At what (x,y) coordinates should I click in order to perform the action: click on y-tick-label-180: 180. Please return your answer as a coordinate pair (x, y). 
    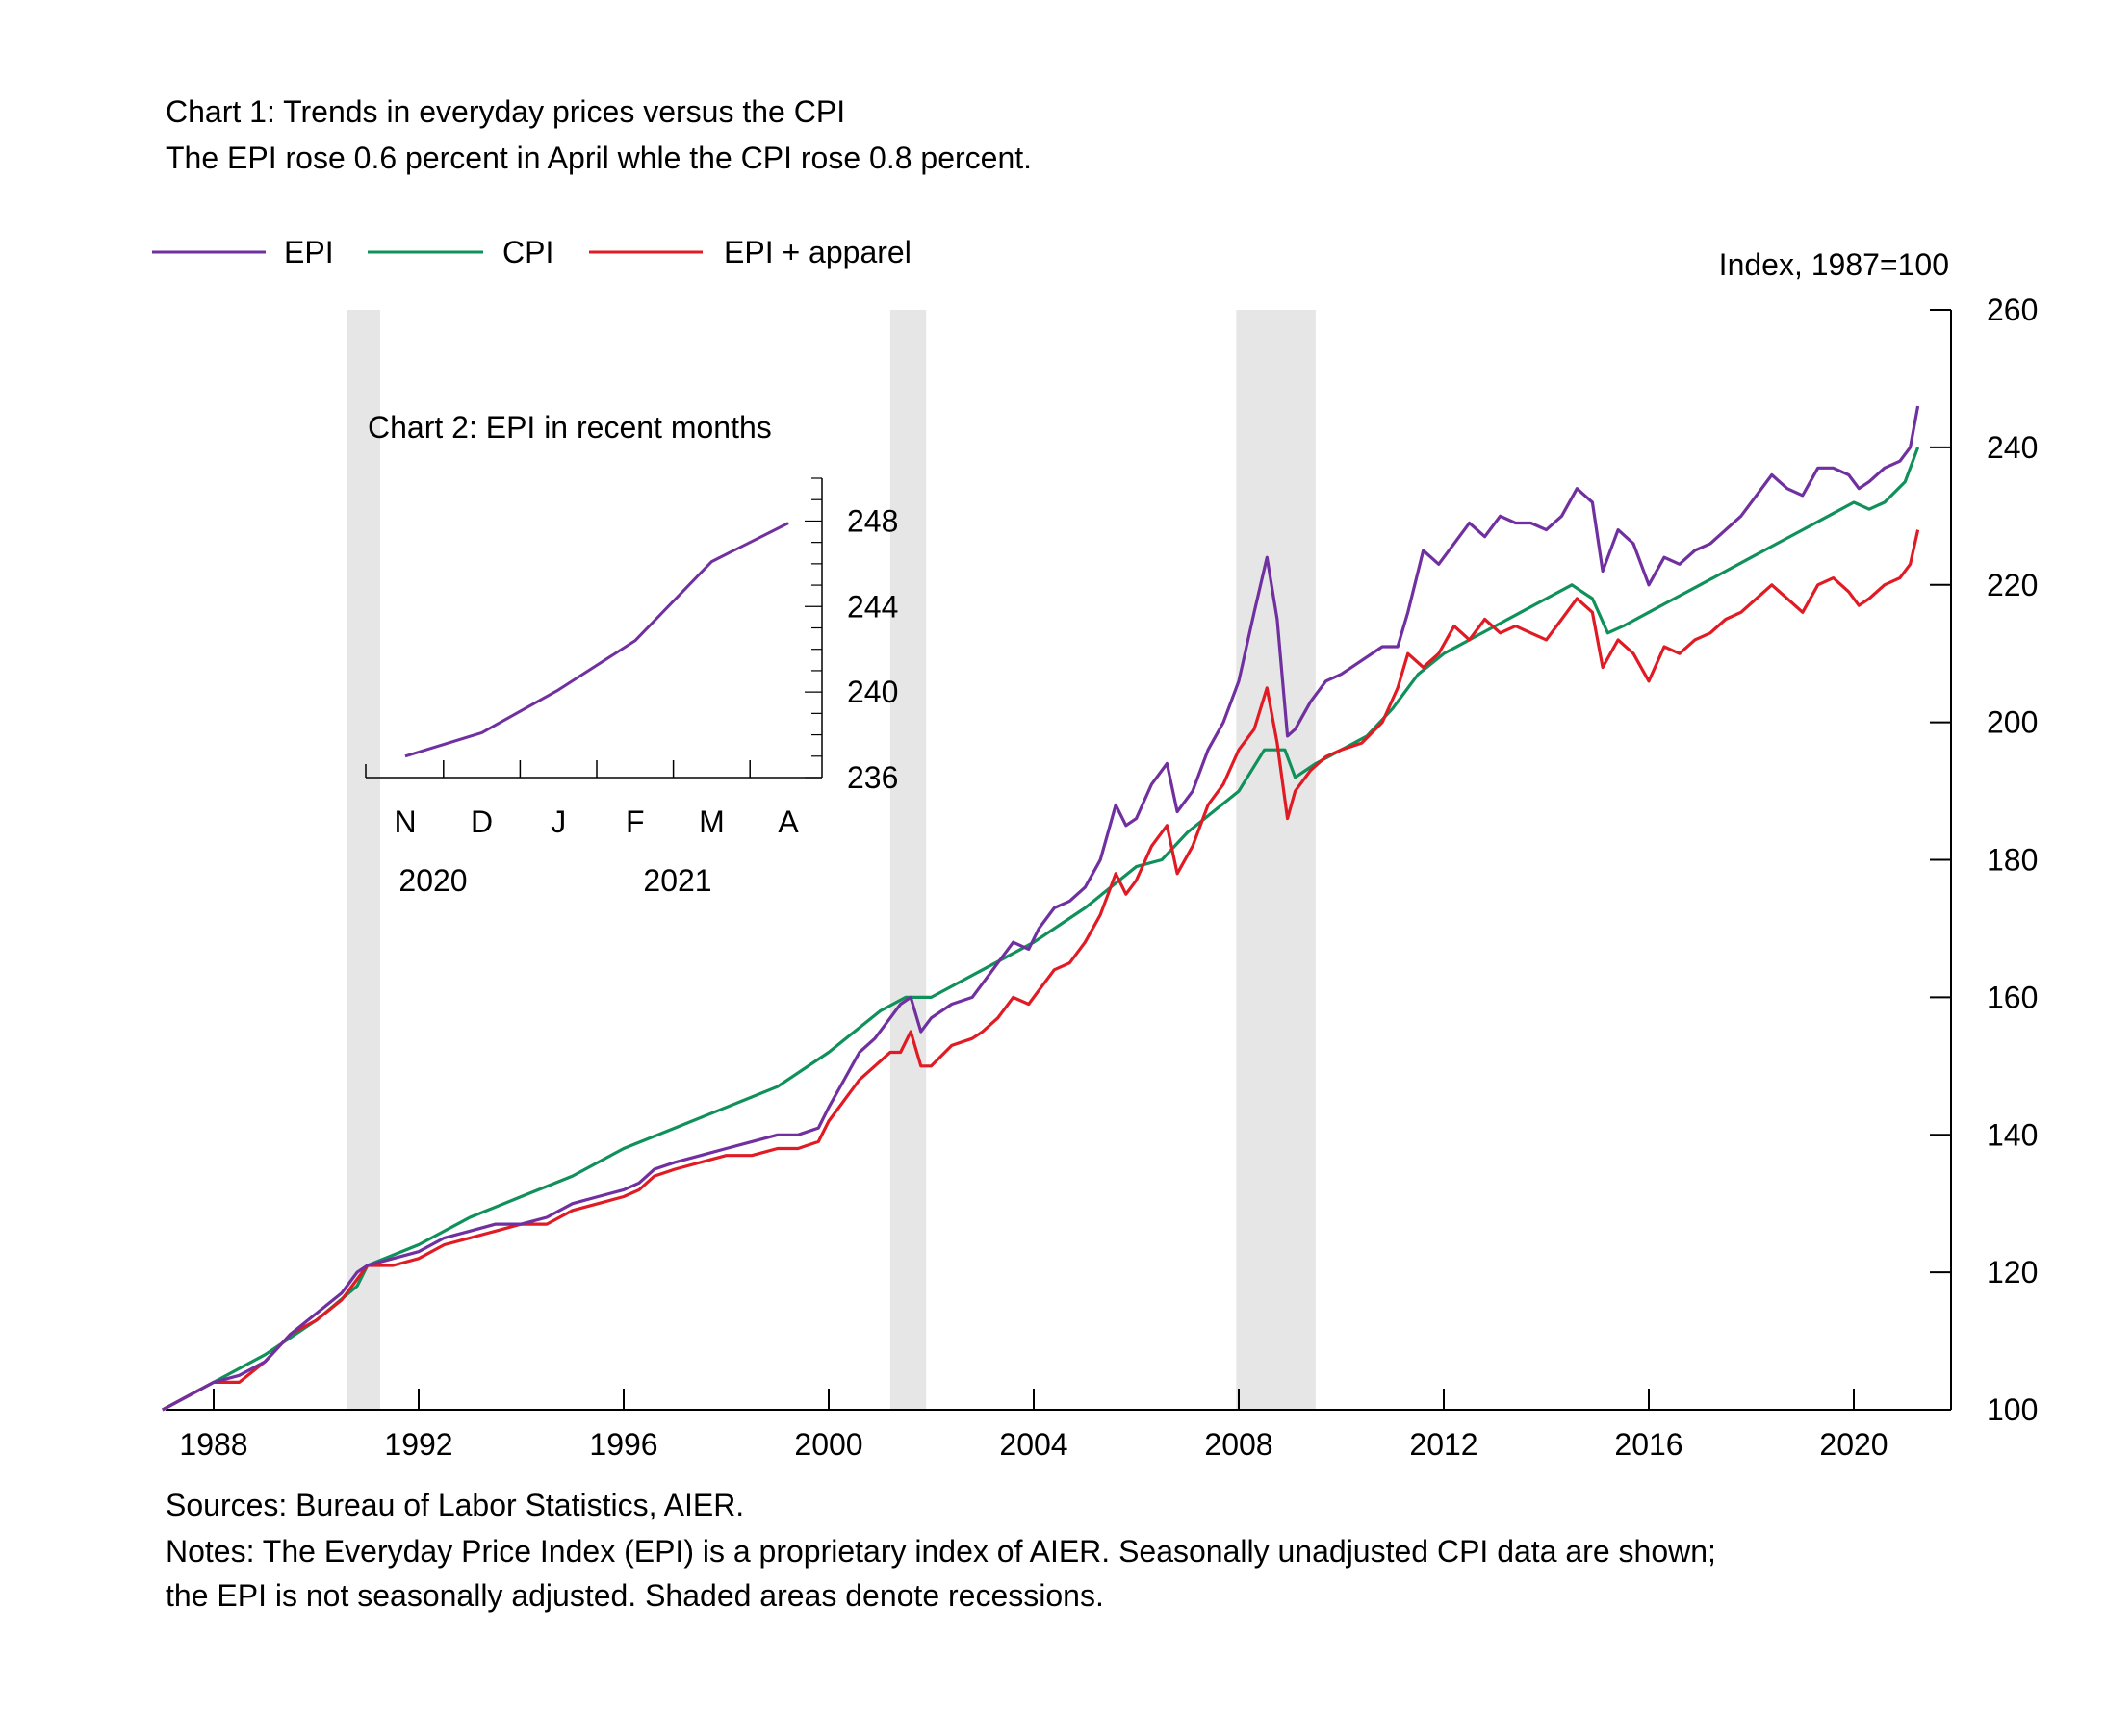
    Looking at the image, I should click on (2012, 860).